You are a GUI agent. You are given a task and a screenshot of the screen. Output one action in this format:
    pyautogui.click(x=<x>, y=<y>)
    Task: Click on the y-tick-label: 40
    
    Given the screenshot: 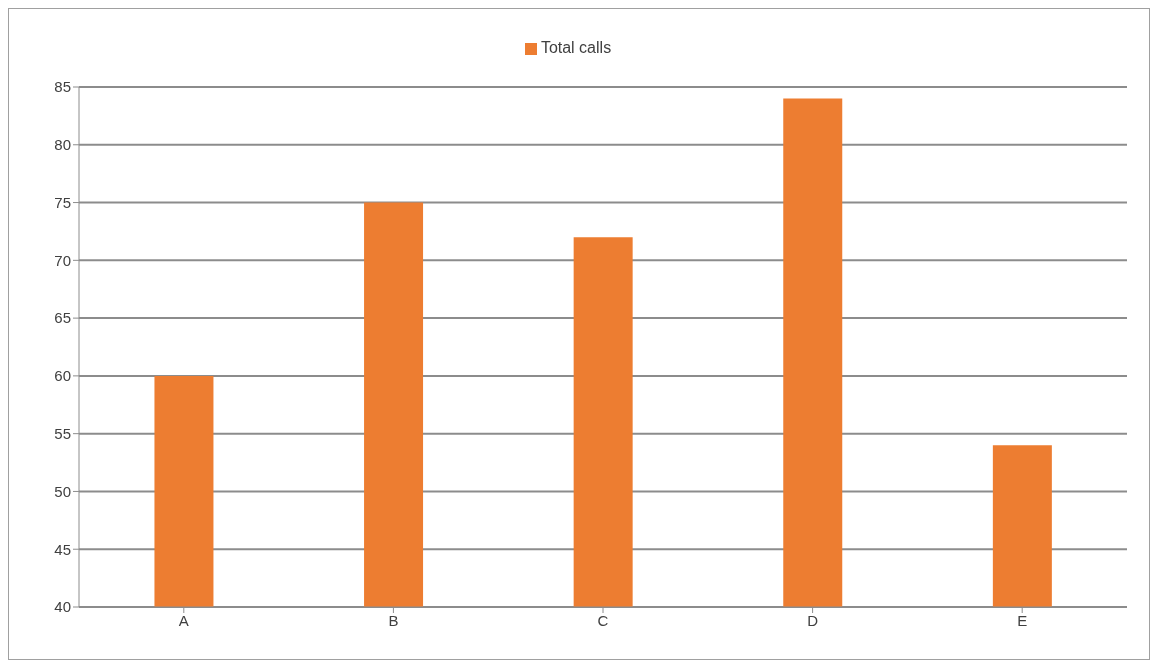 What is the action you would take?
    pyautogui.click(x=62, y=607)
    